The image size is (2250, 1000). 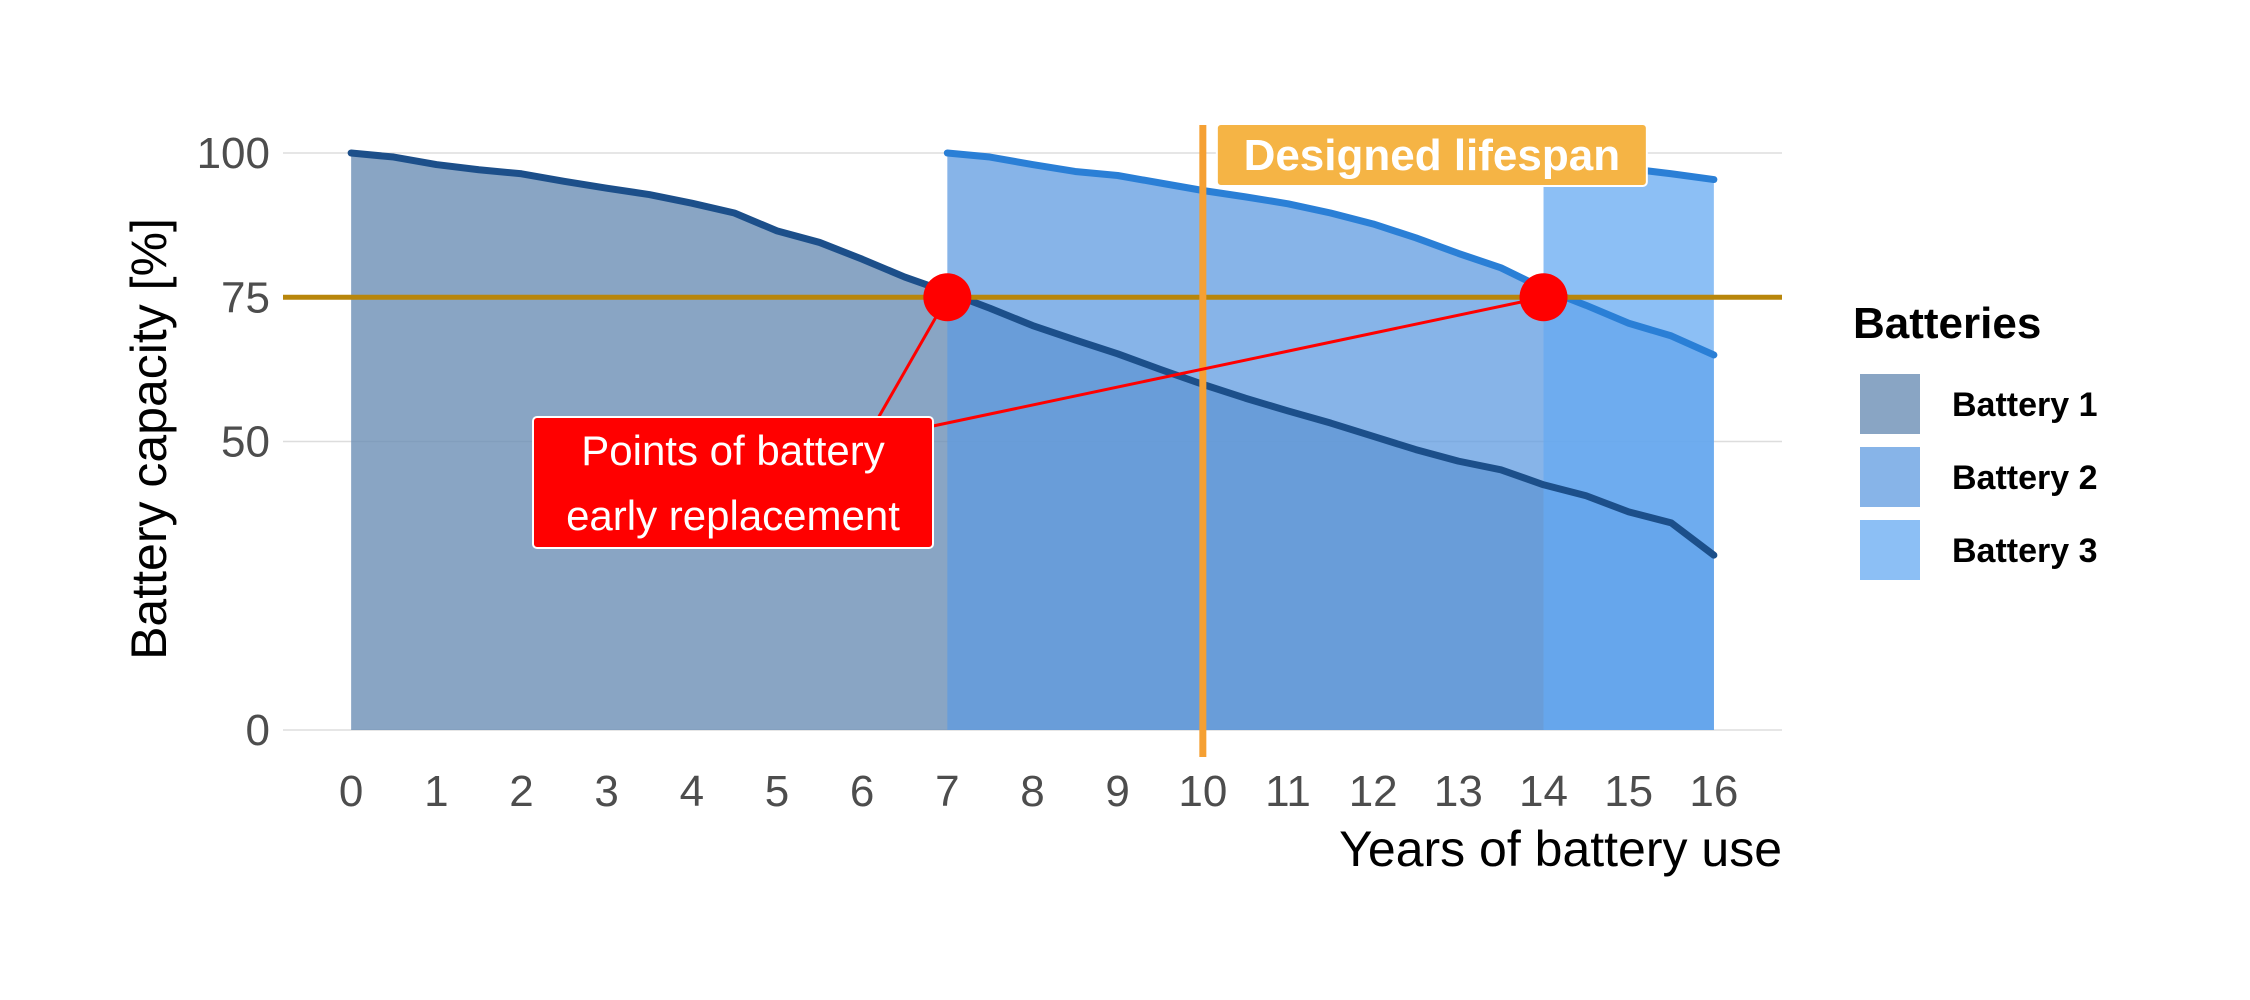 I want to click on x-tick-label-4: 4, so click(x=692, y=791).